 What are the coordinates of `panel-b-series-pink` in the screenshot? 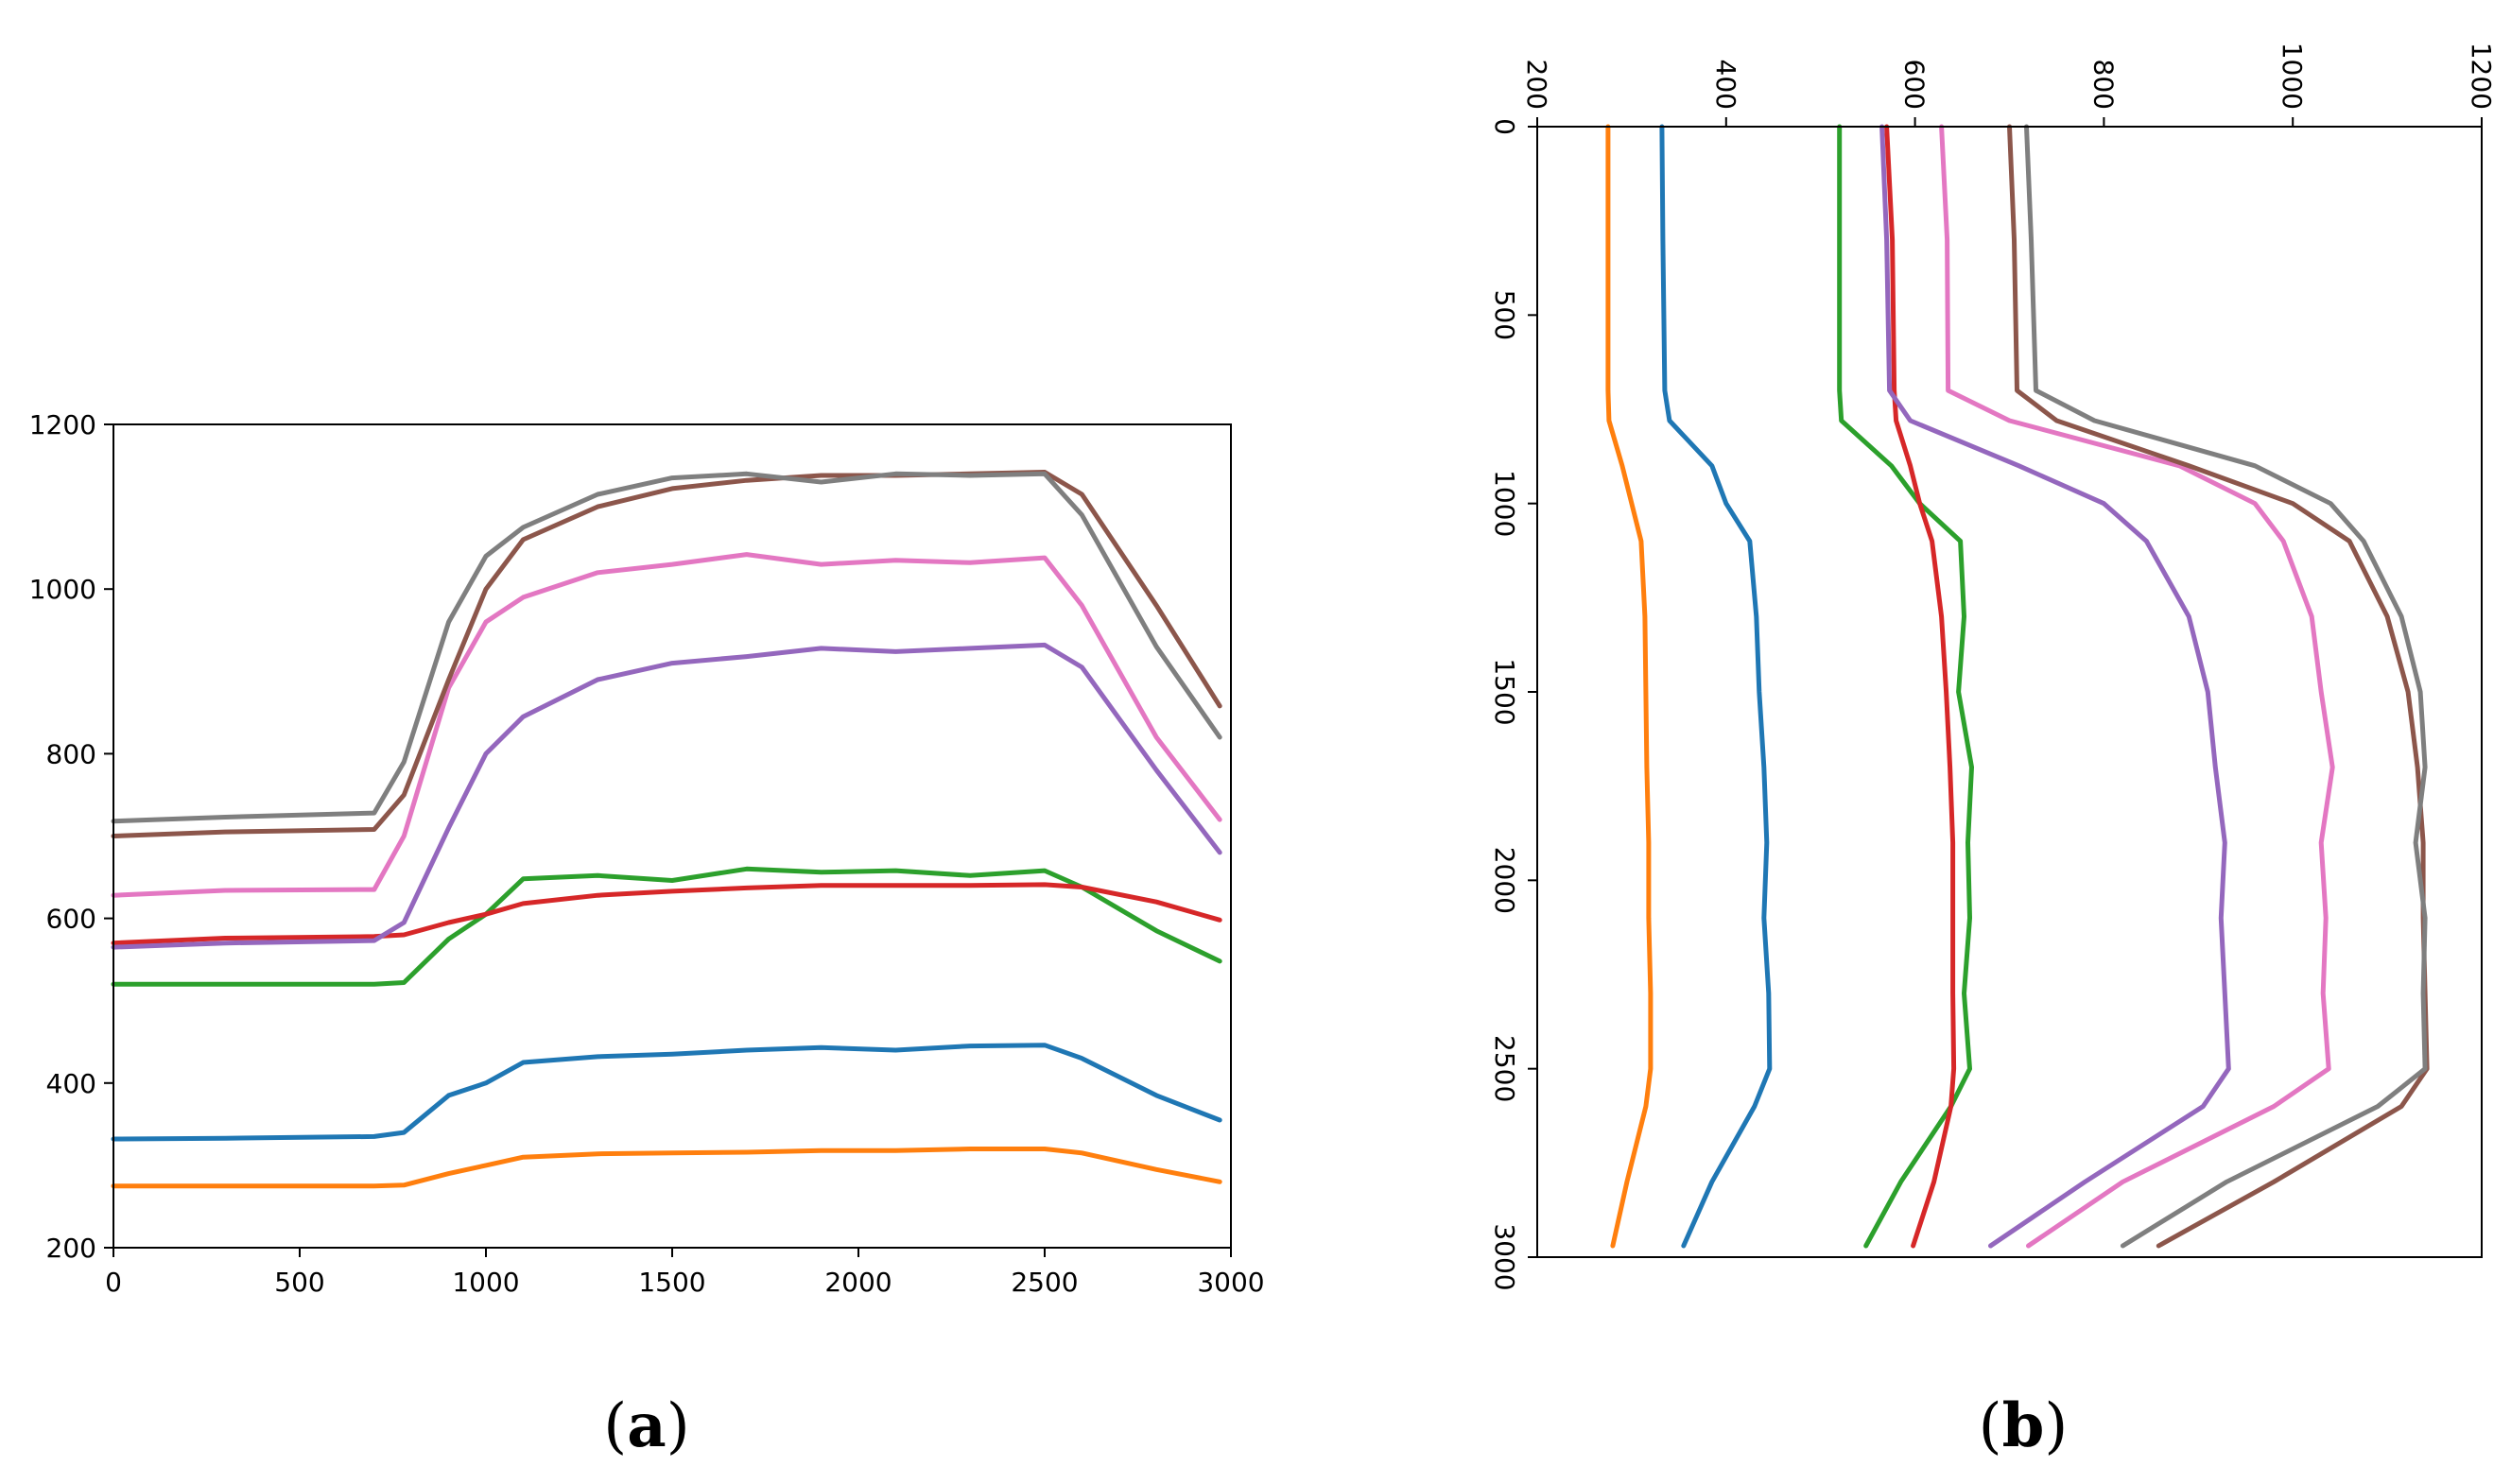 It's located at (2137, 687).